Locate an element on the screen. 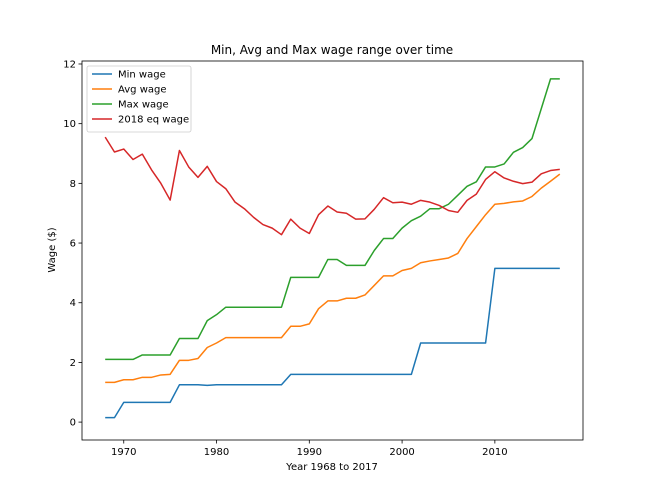 This screenshot has height=504, width=648. x-tick-label: 1980 is located at coordinates (216, 452).